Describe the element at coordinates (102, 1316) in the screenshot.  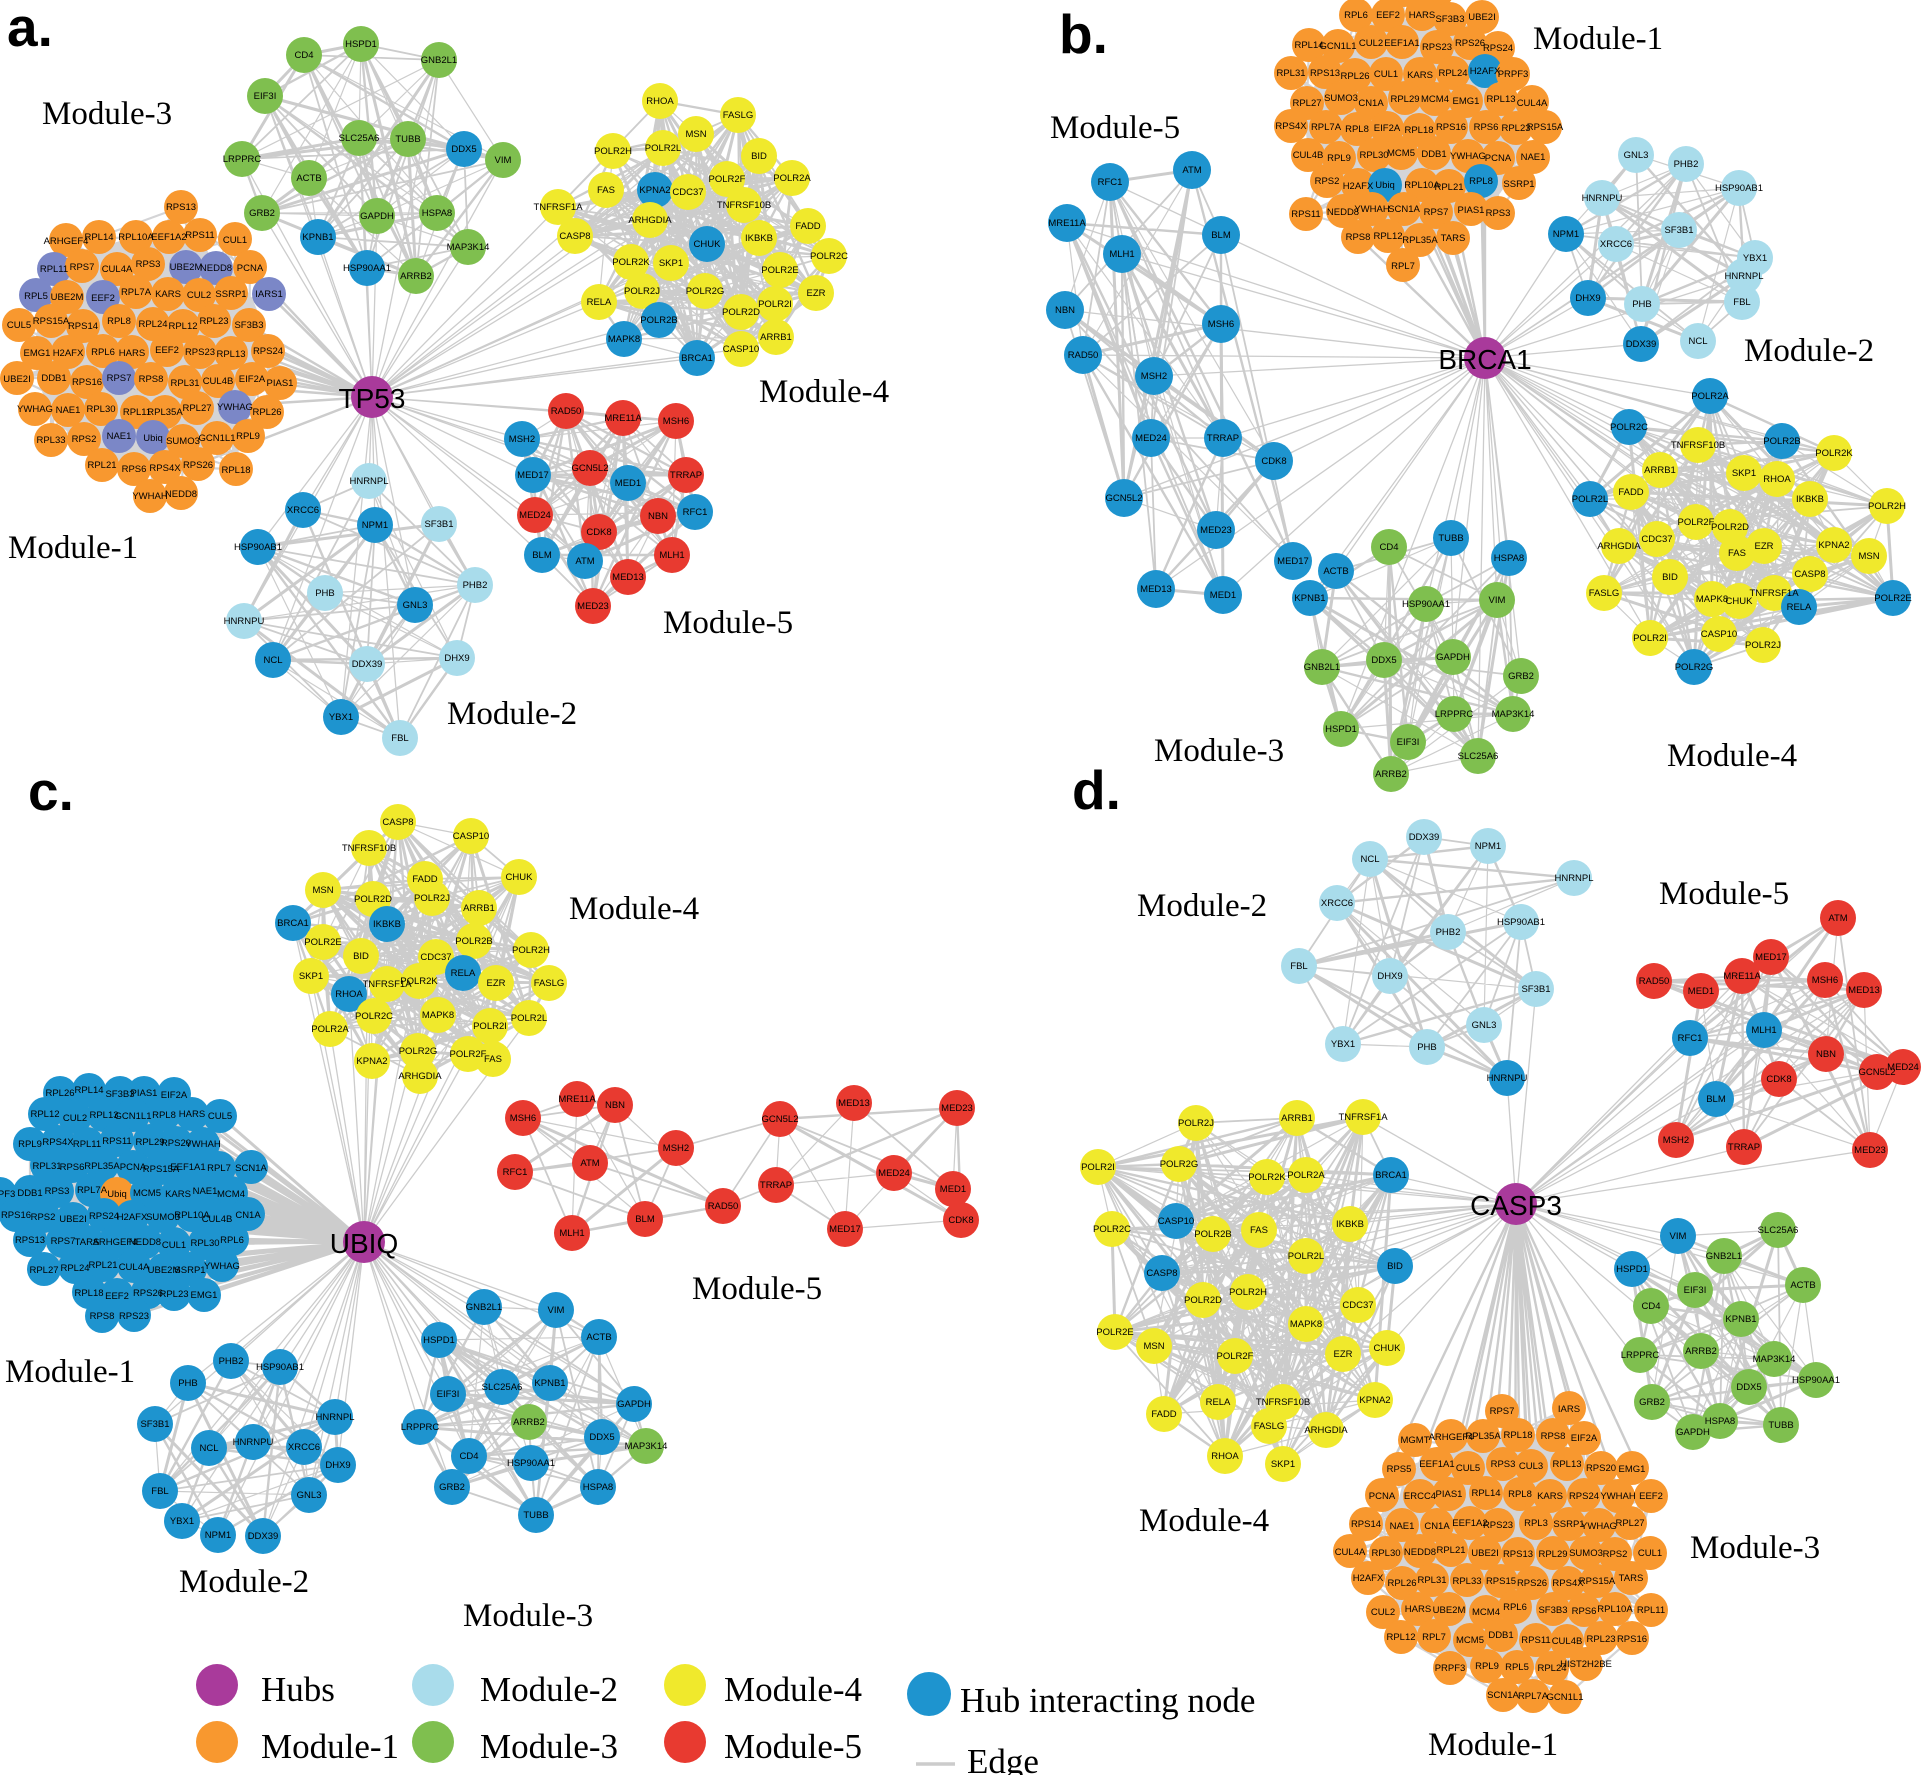
I see `svg-text: RPS8` at that location.